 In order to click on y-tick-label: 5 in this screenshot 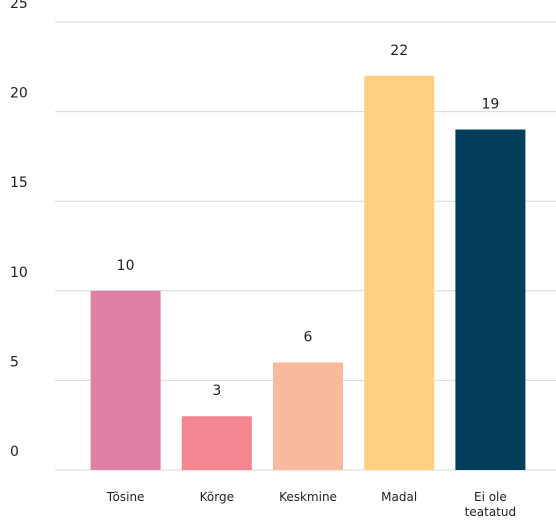, I will do `click(14, 362)`.